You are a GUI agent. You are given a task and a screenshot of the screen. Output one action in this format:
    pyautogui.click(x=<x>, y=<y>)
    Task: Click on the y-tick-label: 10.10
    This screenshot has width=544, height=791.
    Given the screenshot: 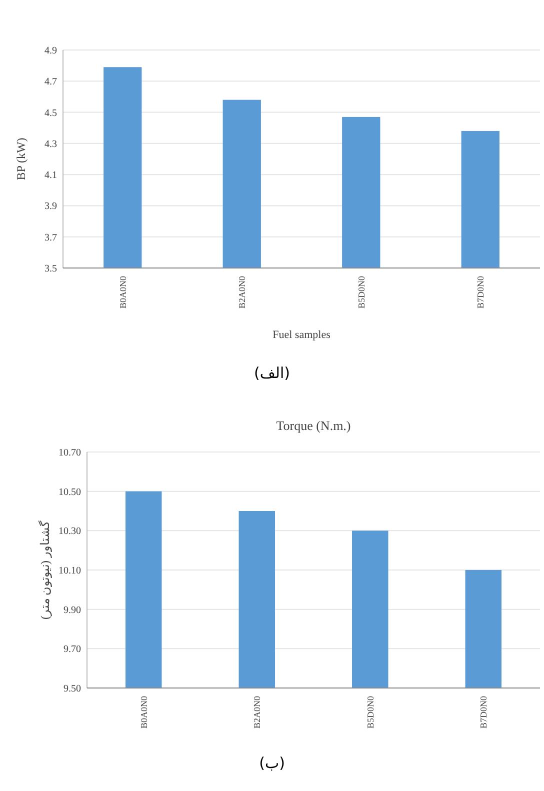 What is the action you would take?
    pyautogui.click(x=69, y=571)
    